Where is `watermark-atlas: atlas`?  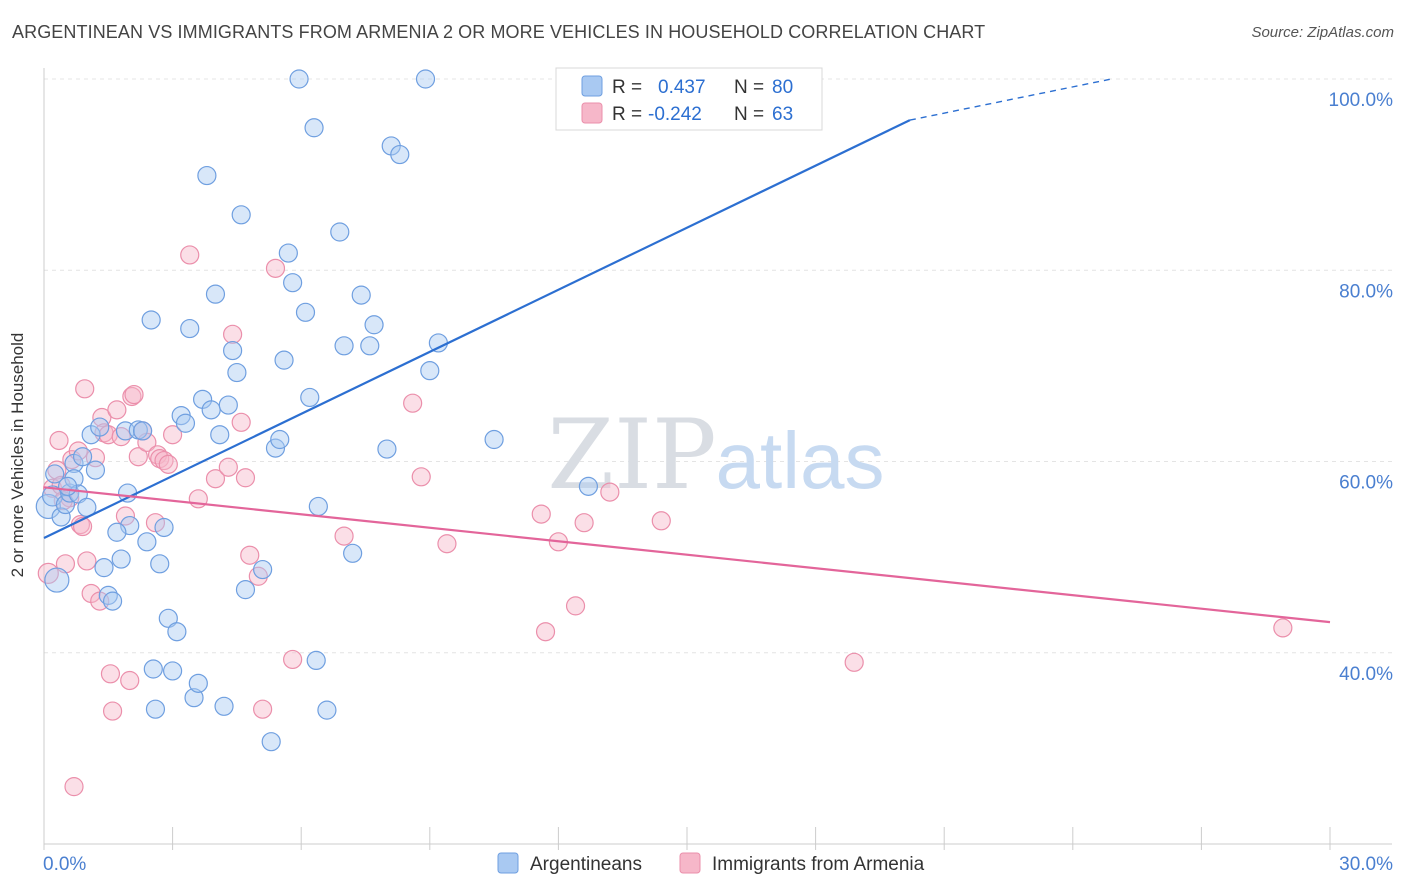 watermark-atlas: atlas is located at coordinates (800, 460).